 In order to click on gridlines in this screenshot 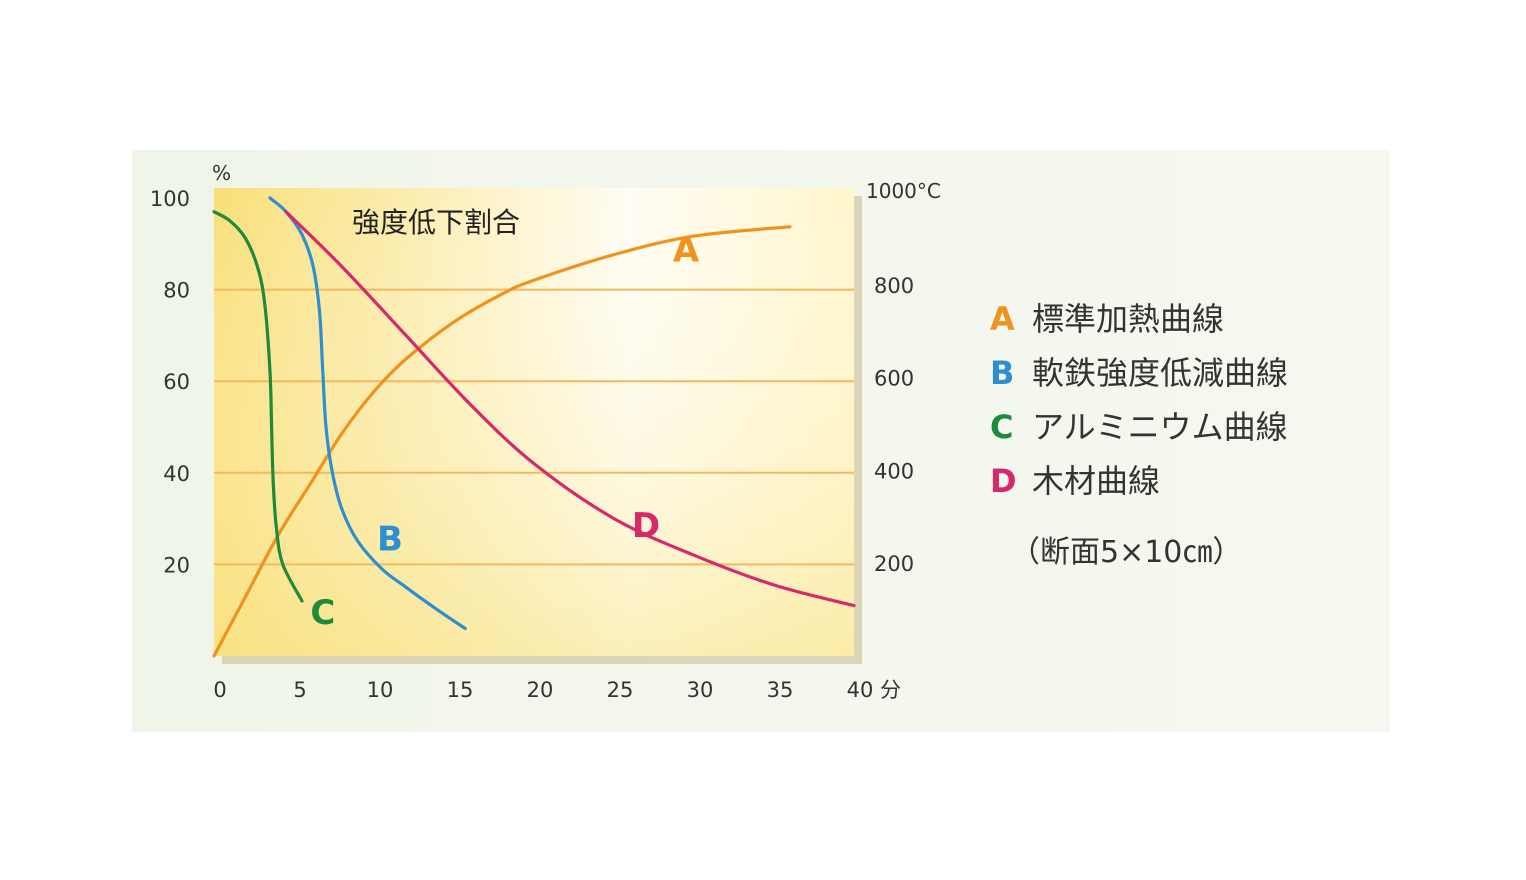, I will do `click(534, 427)`.